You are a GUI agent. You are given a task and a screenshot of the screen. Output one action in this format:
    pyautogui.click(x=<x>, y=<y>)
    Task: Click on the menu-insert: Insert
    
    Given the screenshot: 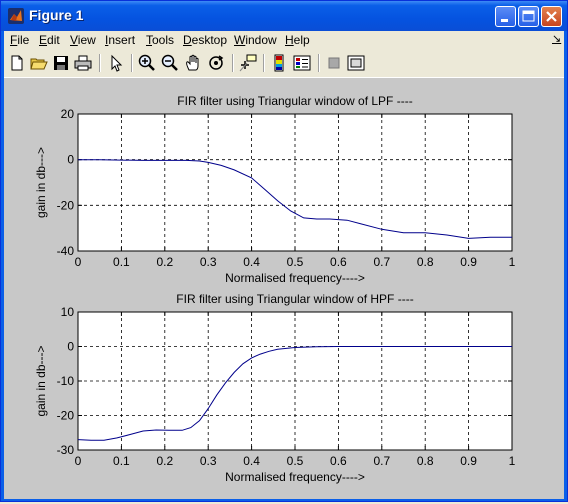 What is the action you would take?
    pyautogui.click(x=120, y=40)
    